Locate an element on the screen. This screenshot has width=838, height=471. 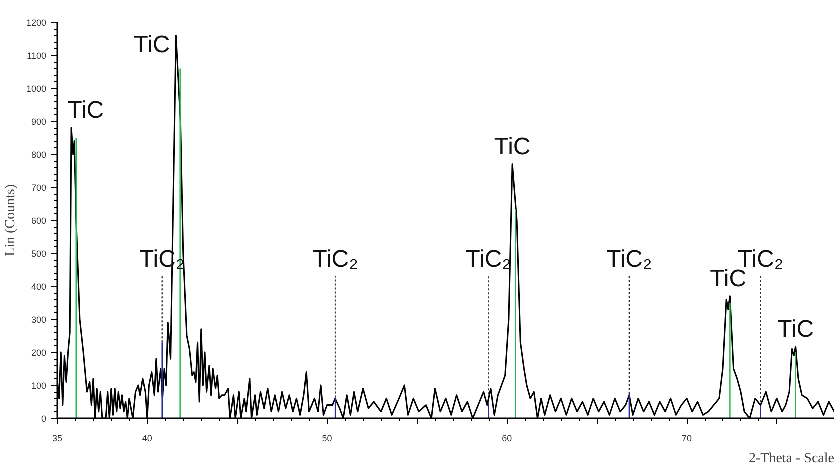
y-tick-label: 700 is located at coordinates (39, 188).